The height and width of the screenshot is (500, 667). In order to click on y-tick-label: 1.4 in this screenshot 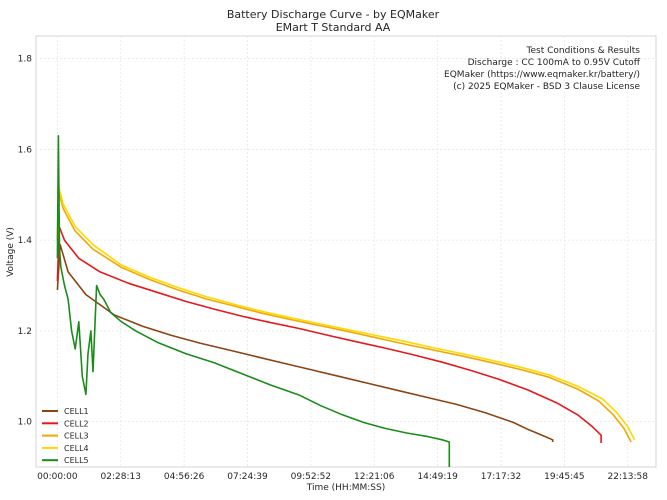, I will do `click(25, 241)`.